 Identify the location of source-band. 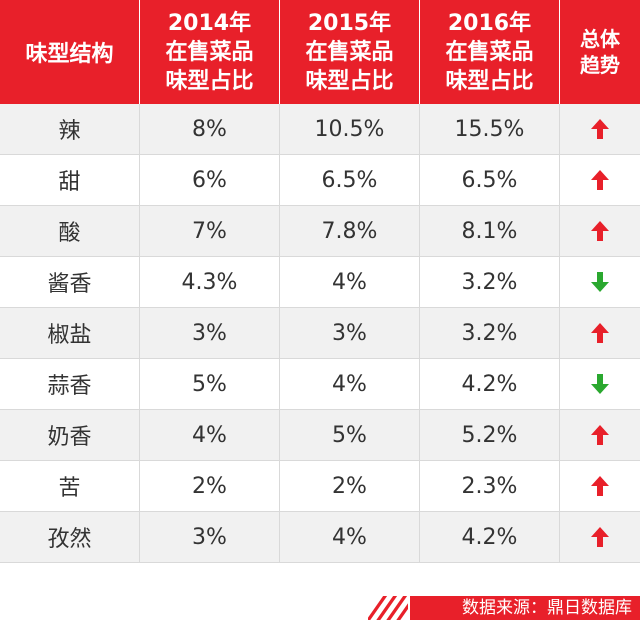
(525, 608).